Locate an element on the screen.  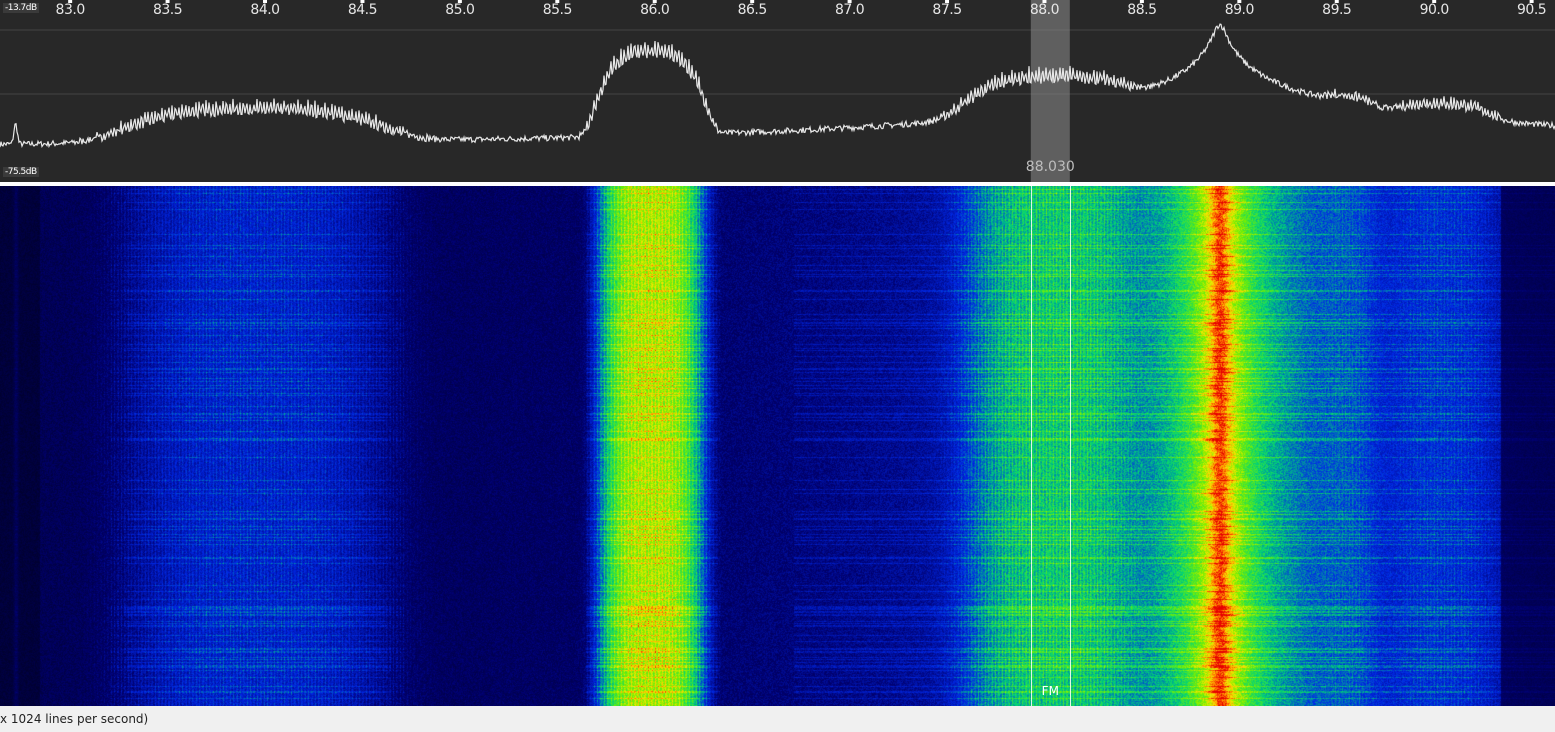
tick-label: 88.0 is located at coordinates (1044, 10).